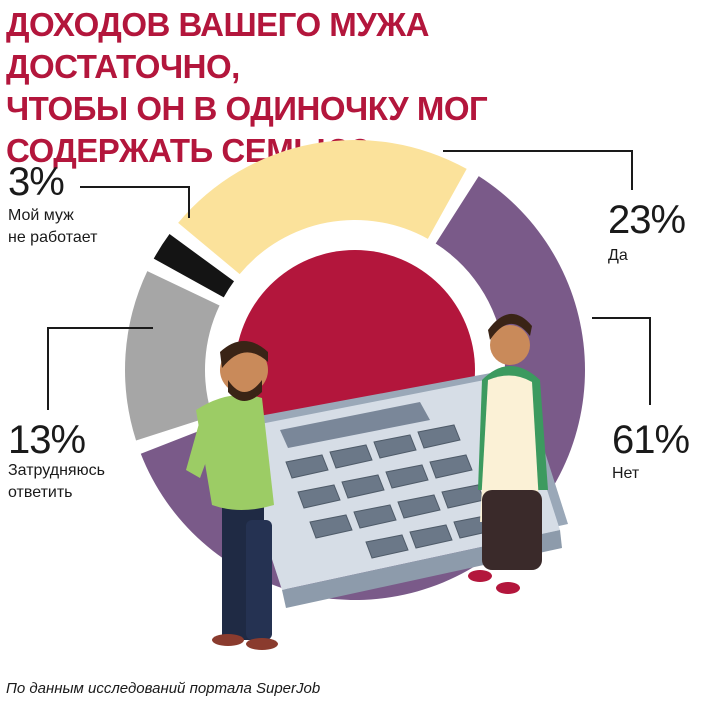 The height and width of the screenshot is (706, 720). What do you see at coordinates (135, 202) in the screenshot?
I see `leader-line-not-working` at bounding box center [135, 202].